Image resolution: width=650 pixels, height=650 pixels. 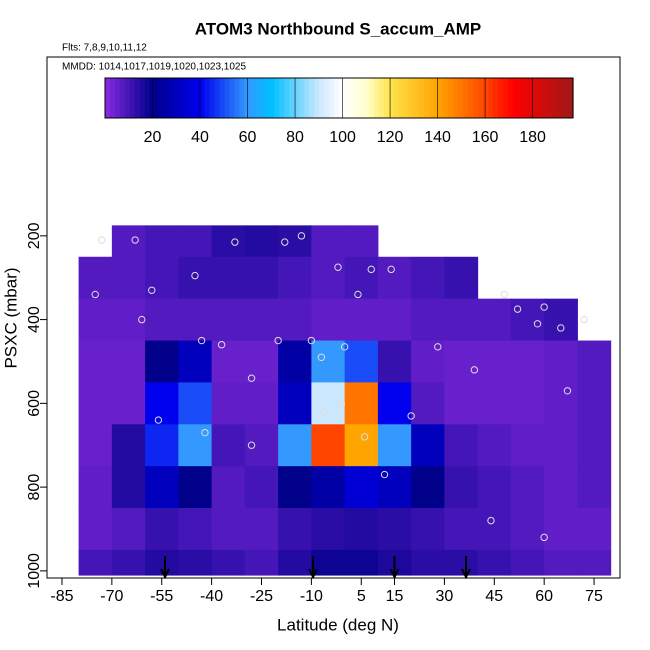 What do you see at coordinates (594, 596) in the screenshot?
I see `x-tick-label: 75` at bounding box center [594, 596].